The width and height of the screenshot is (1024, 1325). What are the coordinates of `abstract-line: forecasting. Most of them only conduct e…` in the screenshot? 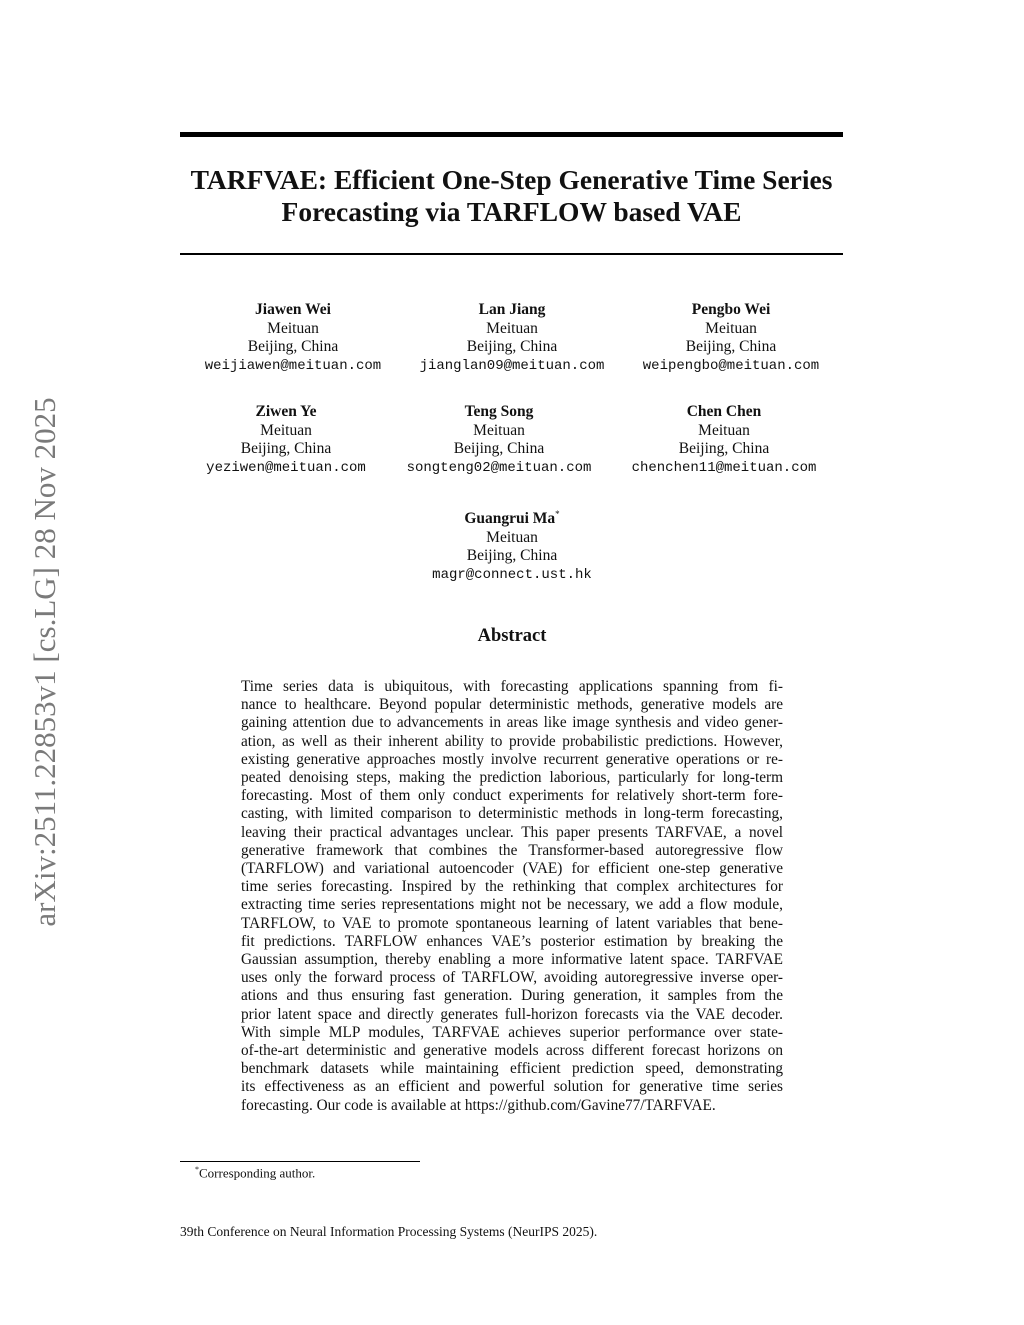 It's located at (512, 796).